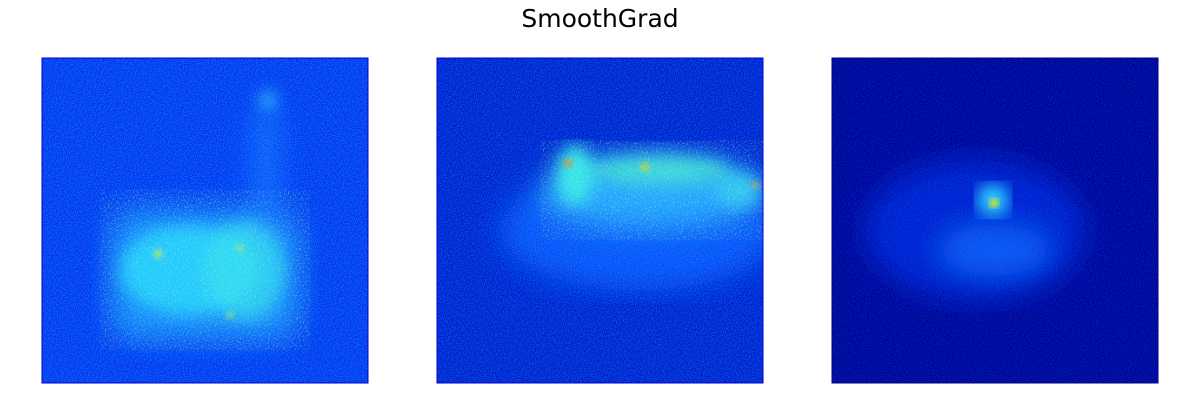 The height and width of the screenshot is (400, 1200). I want to click on figure-title: SmoothGrad, so click(599, 18).